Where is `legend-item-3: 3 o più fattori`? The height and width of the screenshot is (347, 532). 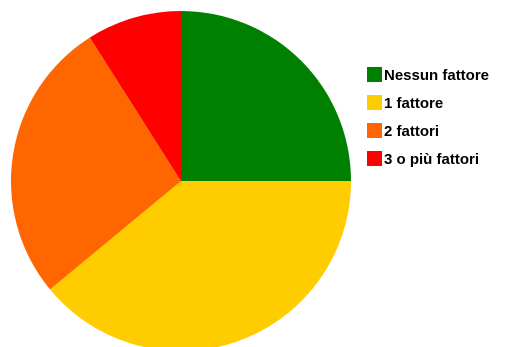
legend-item-3: 3 o più fattori is located at coordinates (423, 159).